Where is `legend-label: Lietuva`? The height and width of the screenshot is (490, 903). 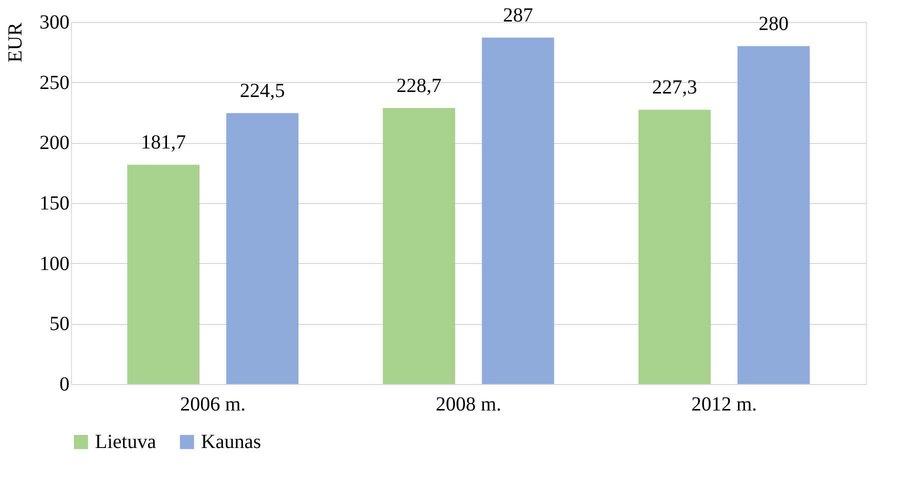 legend-label: Lietuva is located at coordinates (125, 442).